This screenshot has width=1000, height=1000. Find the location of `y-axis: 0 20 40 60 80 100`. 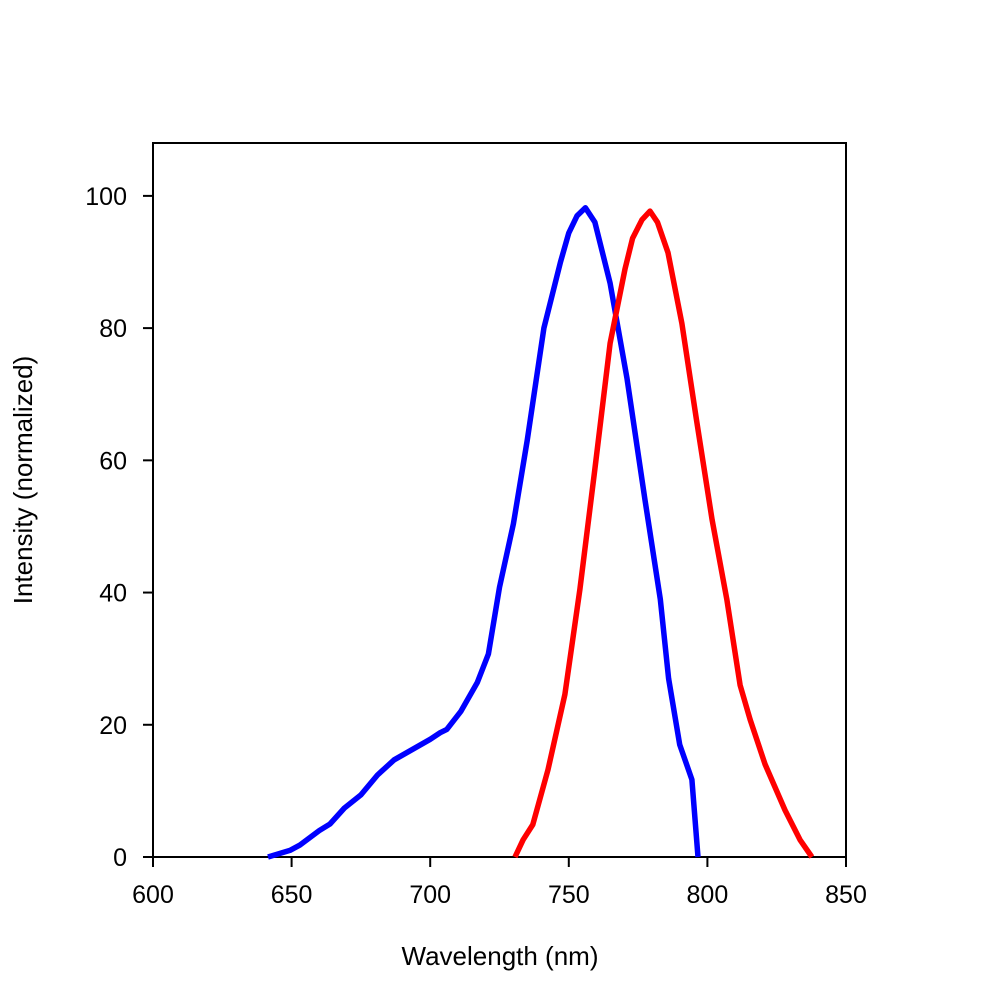

y-axis: 0 20 40 60 80 100 is located at coordinates (119, 527).